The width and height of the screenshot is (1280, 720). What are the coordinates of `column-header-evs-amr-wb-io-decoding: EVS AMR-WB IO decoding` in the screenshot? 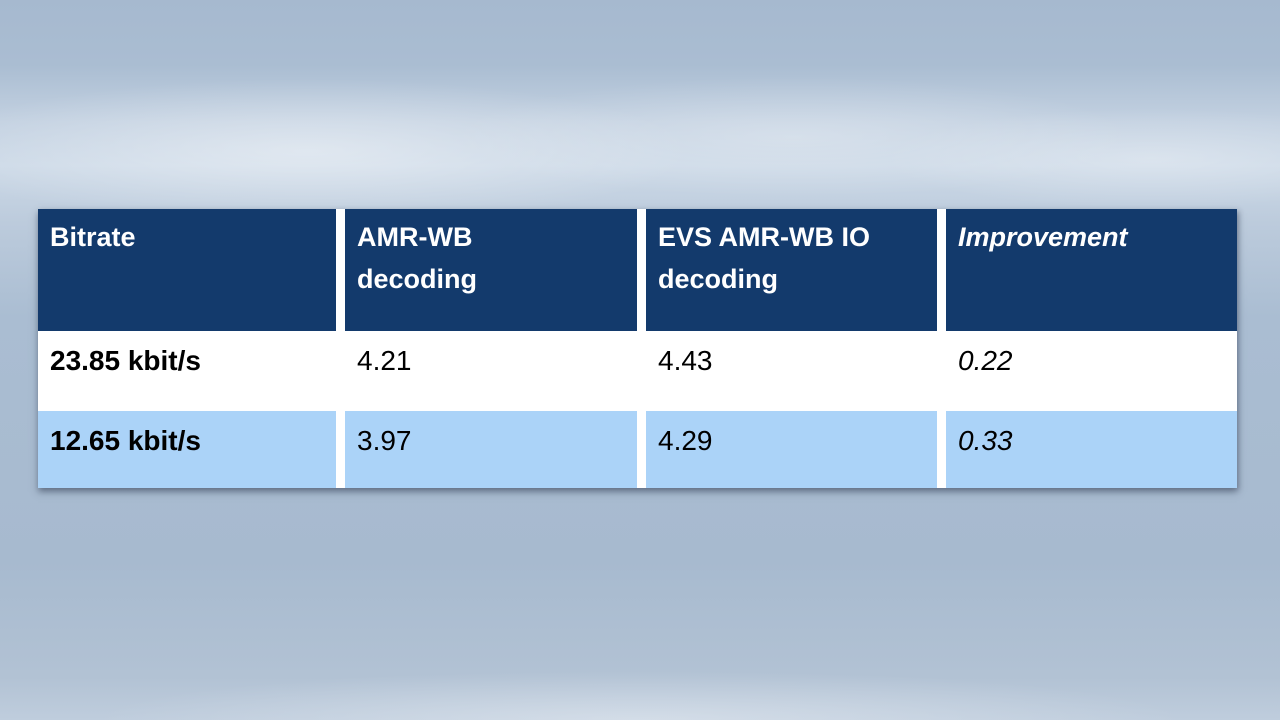 It's located at (791, 270).